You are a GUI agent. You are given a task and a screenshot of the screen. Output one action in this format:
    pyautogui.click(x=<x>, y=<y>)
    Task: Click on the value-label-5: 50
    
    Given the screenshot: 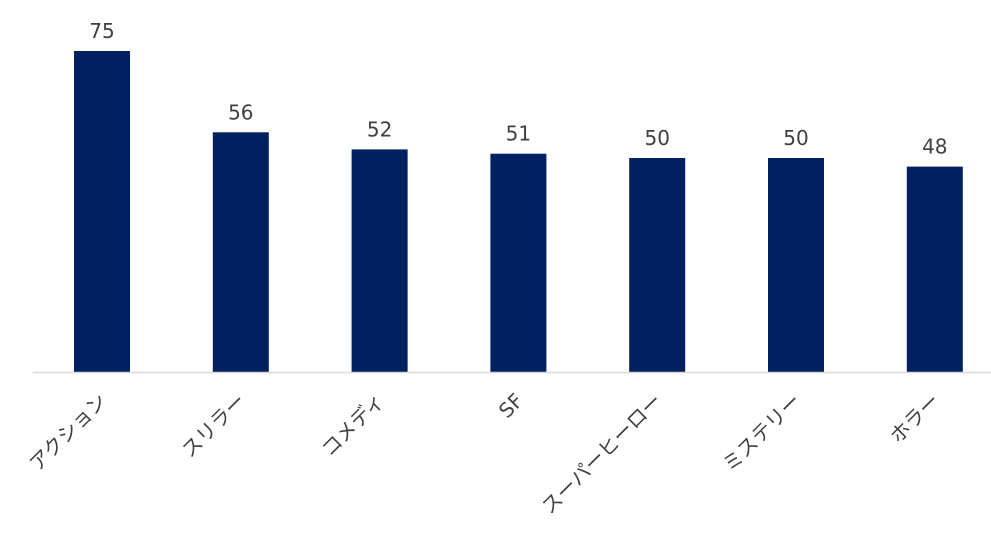 What is the action you would take?
    pyautogui.click(x=795, y=138)
    